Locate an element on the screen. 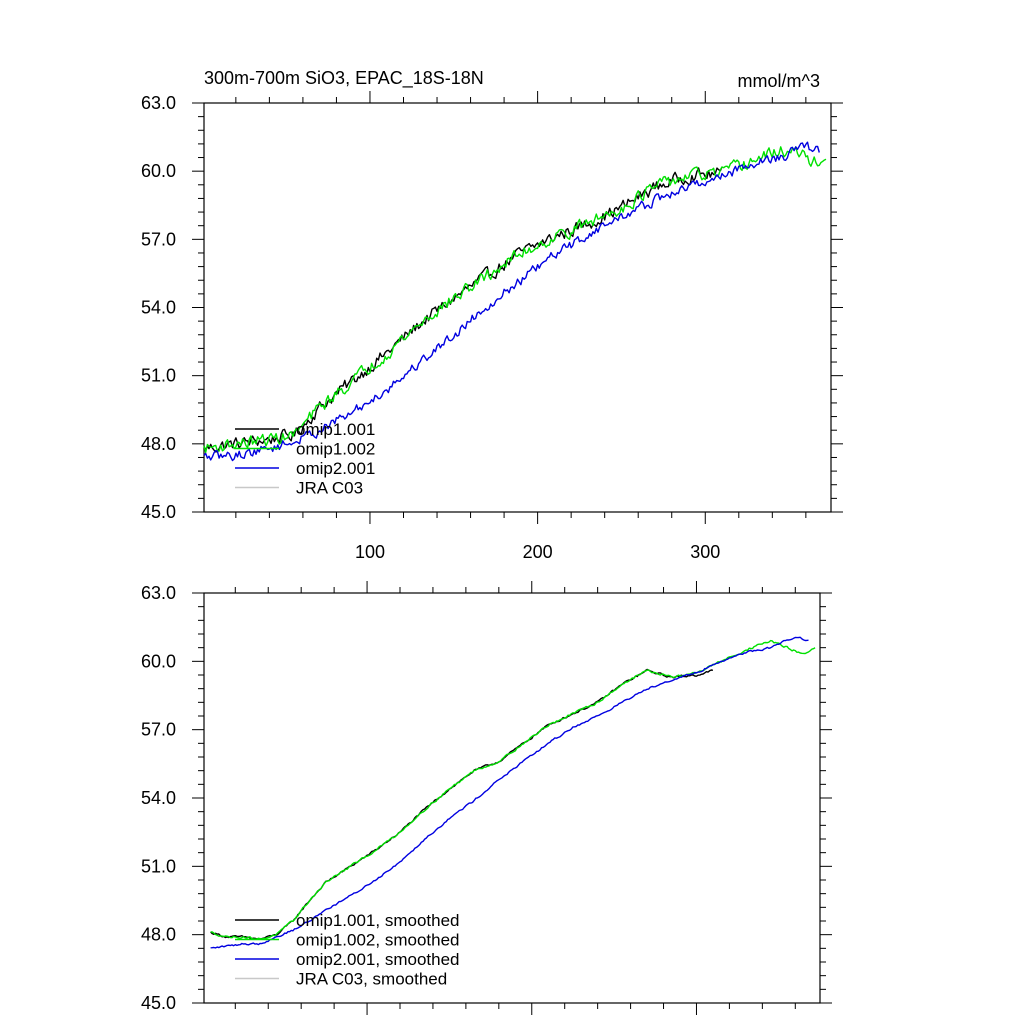 Image resolution: width=1024 pixels, height=1024 pixels. x-tick-label: 300 is located at coordinates (705, 552).